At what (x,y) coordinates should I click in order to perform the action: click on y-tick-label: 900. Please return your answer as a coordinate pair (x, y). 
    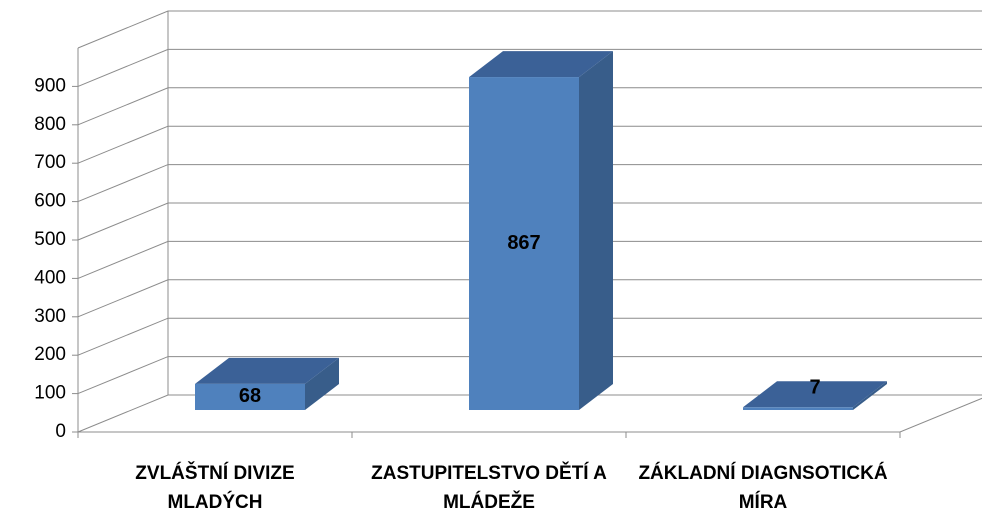
    Looking at the image, I should click on (50, 85).